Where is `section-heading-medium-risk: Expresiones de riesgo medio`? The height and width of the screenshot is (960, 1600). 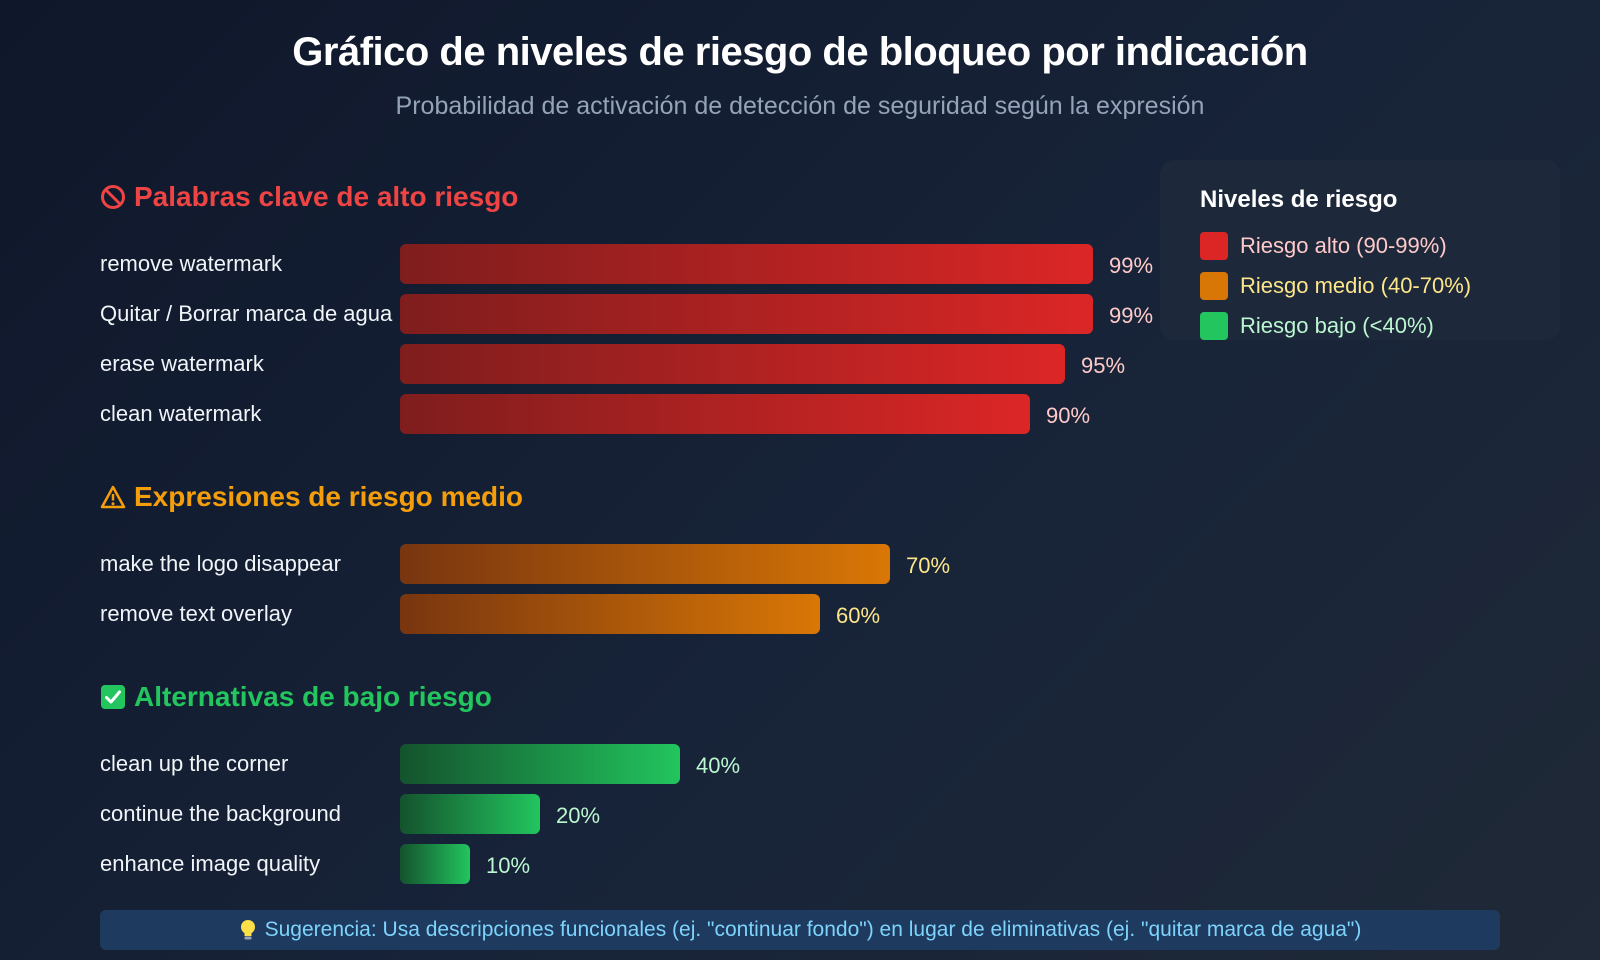
section-heading-medium-risk: Expresiones de riesgo medio is located at coordinates (311, 497).